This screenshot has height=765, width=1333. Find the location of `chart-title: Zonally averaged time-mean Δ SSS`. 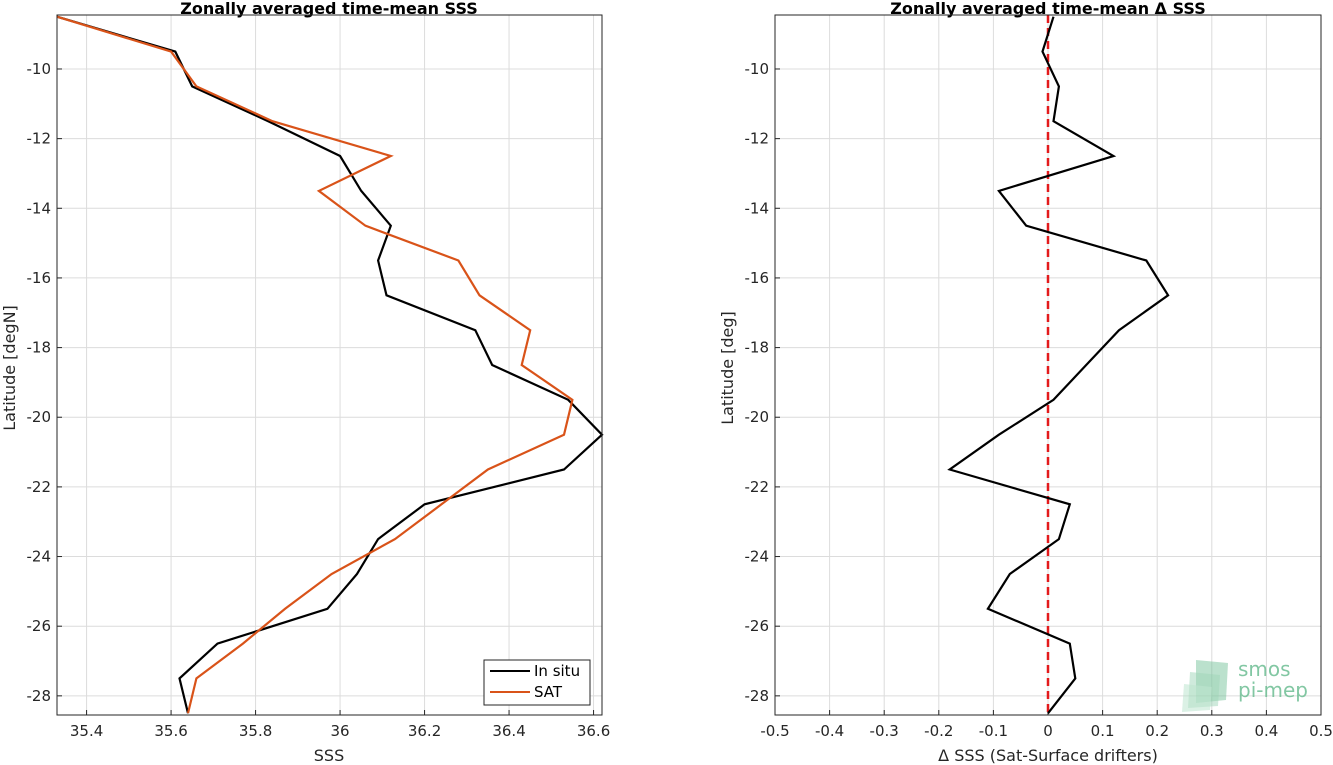

chart-title: Zonally averaged time-mean Δ SSS is located at coordinates (1048, 9).